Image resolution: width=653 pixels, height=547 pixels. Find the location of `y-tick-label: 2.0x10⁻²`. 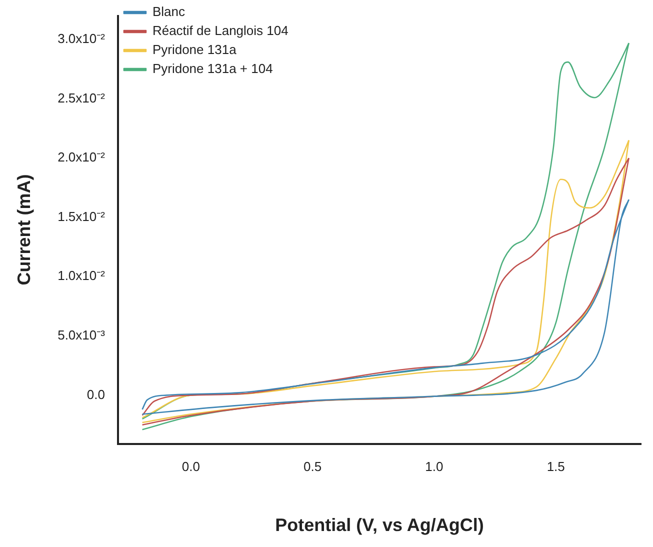

y-tick-label: 2.0x10⁻² is located at coordinates (82, 157).